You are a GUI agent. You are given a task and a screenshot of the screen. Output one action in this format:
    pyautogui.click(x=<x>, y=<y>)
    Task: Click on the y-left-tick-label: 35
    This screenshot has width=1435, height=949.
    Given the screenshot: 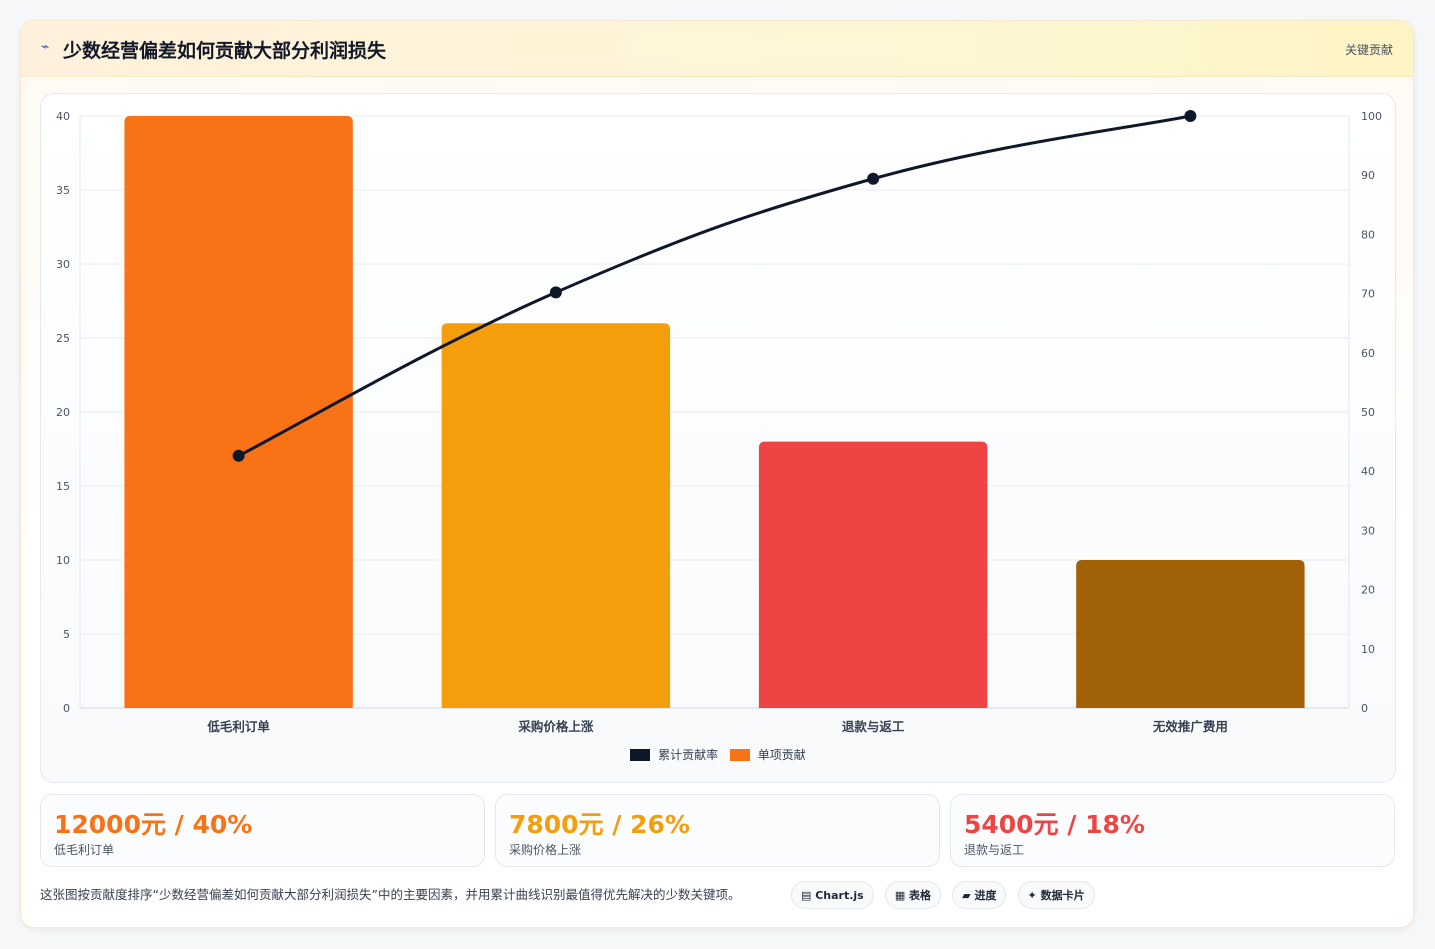 What is the action you would take?
    pyautogui.click(x=63, y=190)
    